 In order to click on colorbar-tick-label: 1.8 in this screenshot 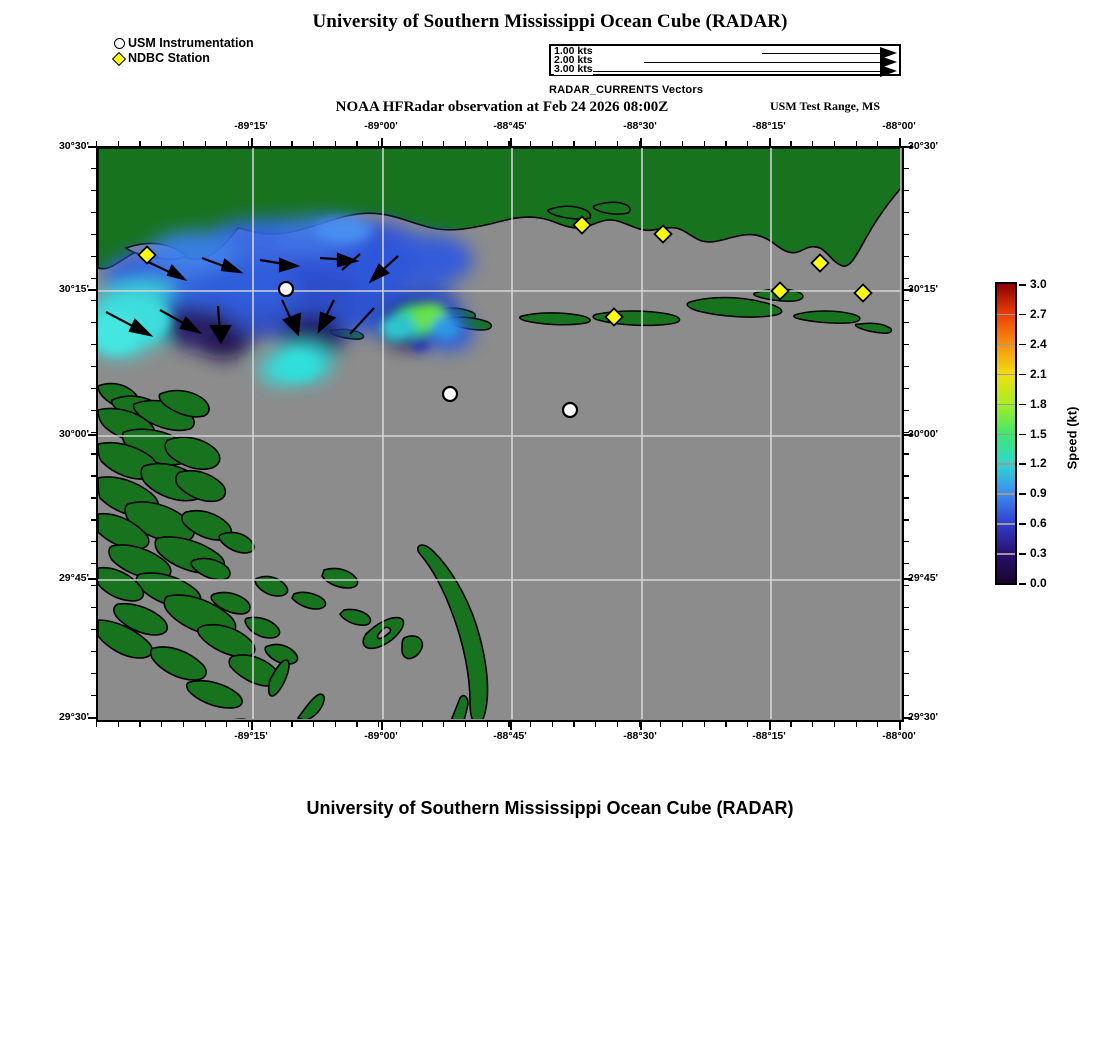, I will do `click(1038, 403)`.